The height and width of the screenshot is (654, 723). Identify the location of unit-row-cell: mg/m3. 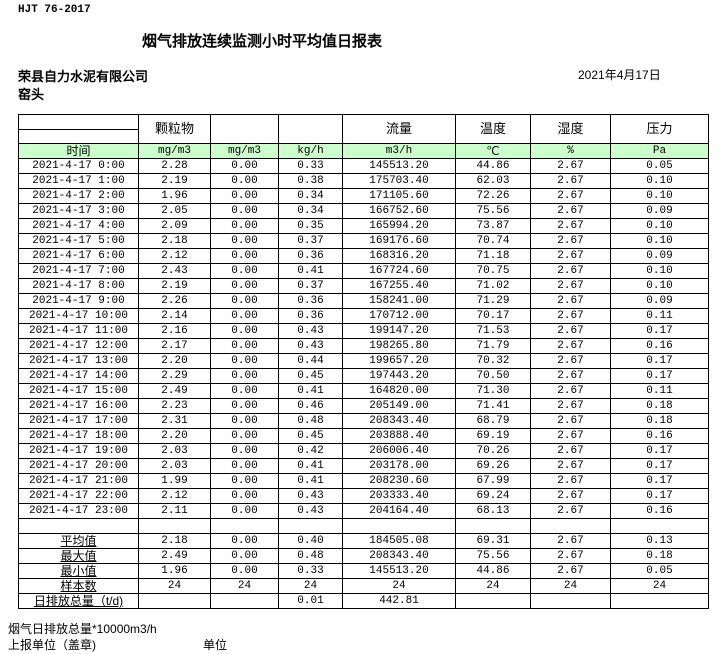
(174, 151).